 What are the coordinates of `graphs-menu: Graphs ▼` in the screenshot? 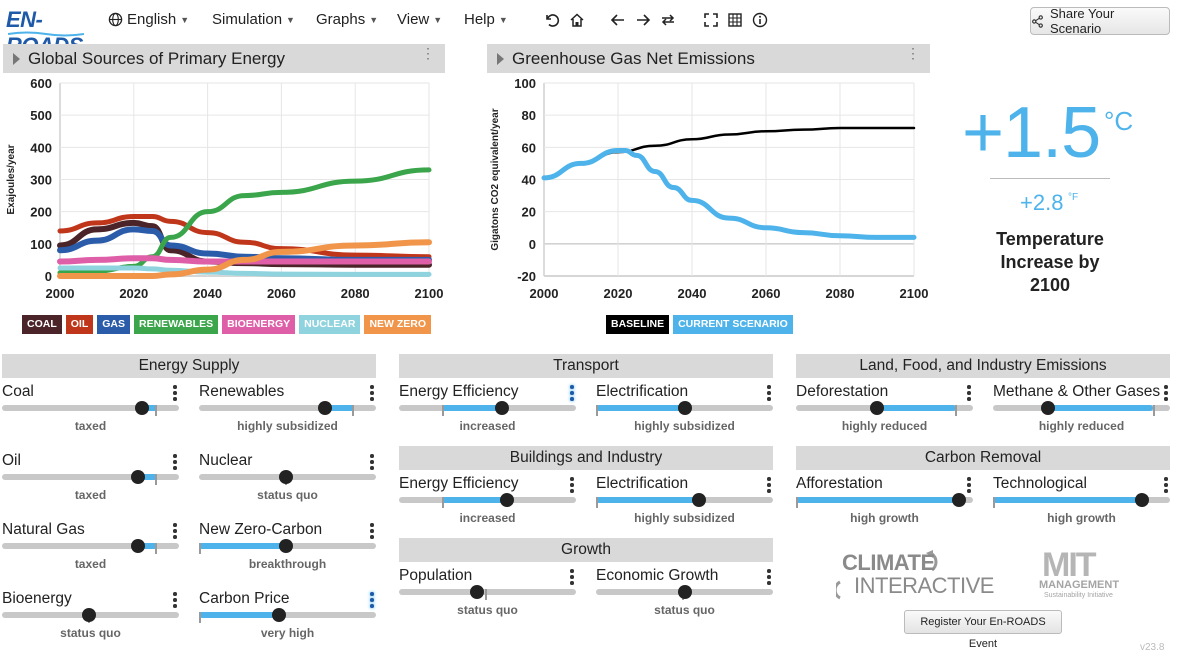 It's located at (347, 19).